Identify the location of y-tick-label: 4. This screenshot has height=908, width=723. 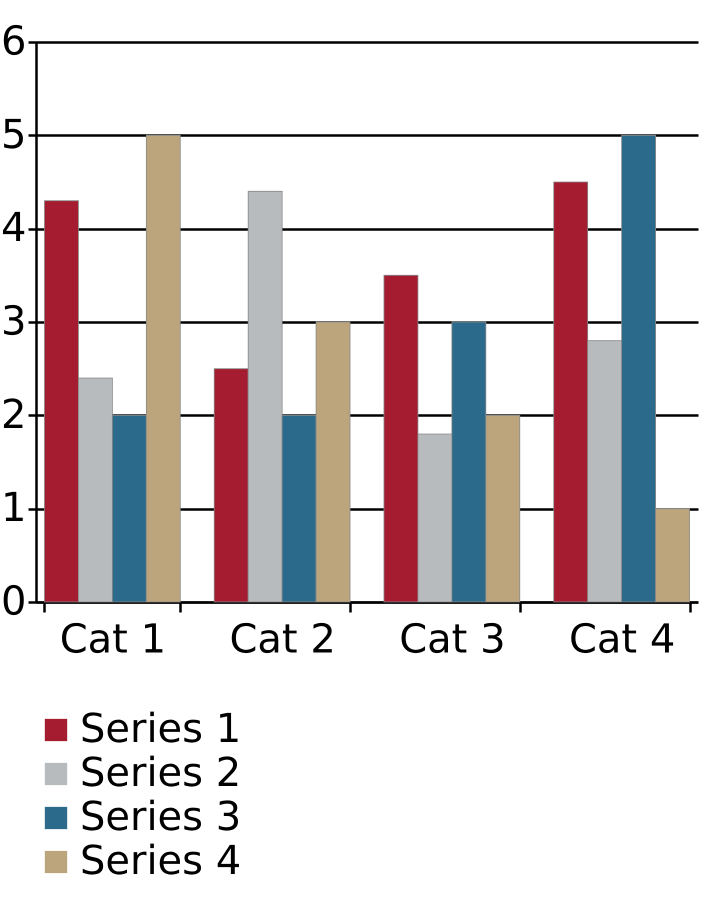
(13, 228).